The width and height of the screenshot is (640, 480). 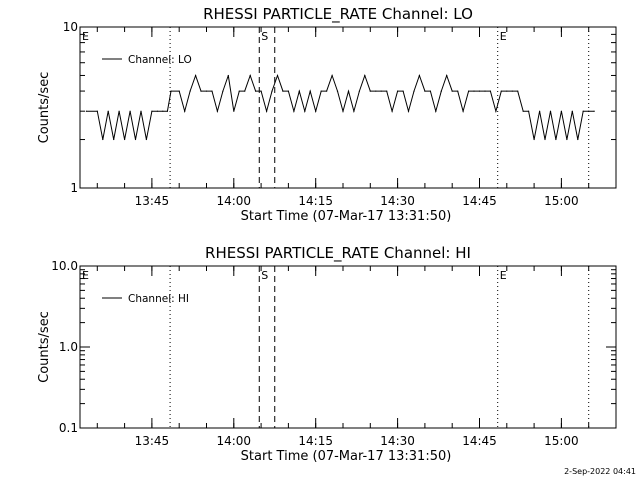 I want to click on legend: Channel: LO, so click(x=147, y=60).